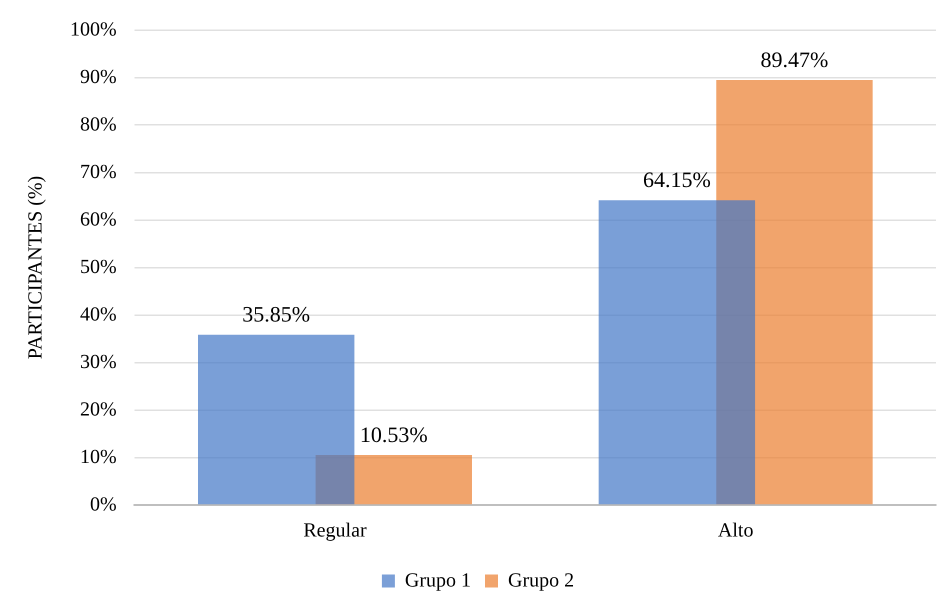 The image size is (952, 611). Describe the element at coordinates (335, 530) in the screenshot. I see `x-tick-label: Regular` at that location.